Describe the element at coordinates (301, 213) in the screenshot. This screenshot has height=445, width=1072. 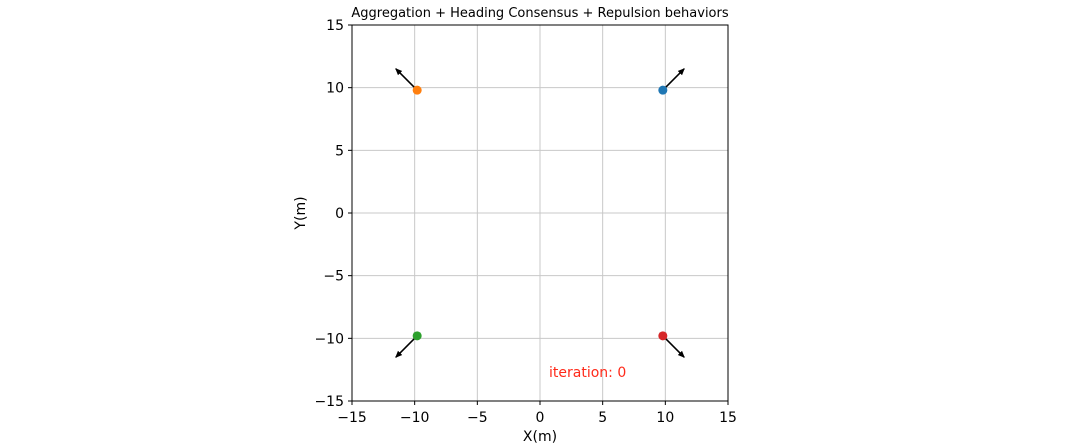
I see `y-axis-label: Y(m)` at that location.